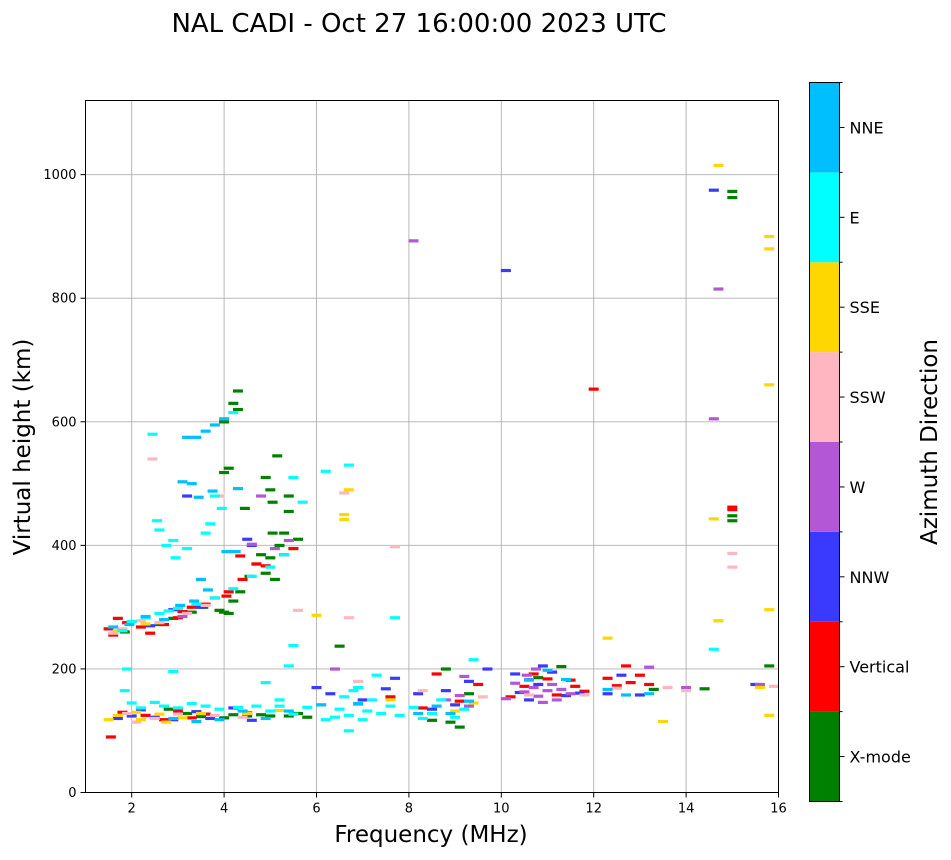  I want to click on x-axis-ticks: 2 4 6 8 10 12 14 16, so click(457, 804).